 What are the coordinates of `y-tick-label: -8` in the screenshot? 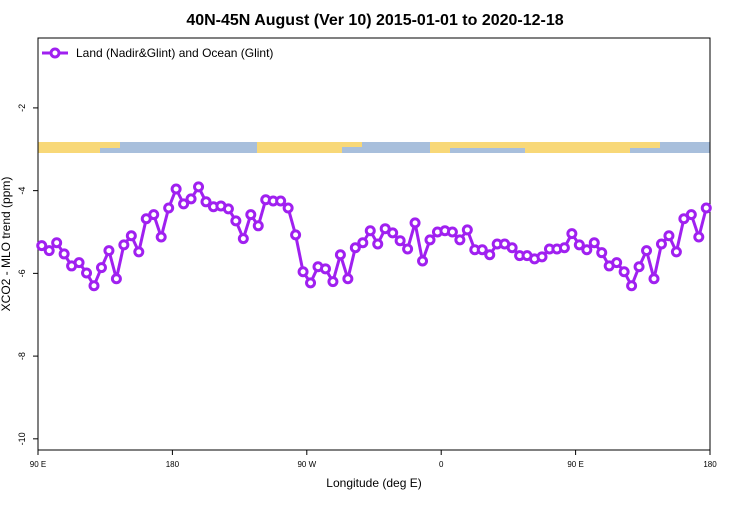 It's located at (22, 356).